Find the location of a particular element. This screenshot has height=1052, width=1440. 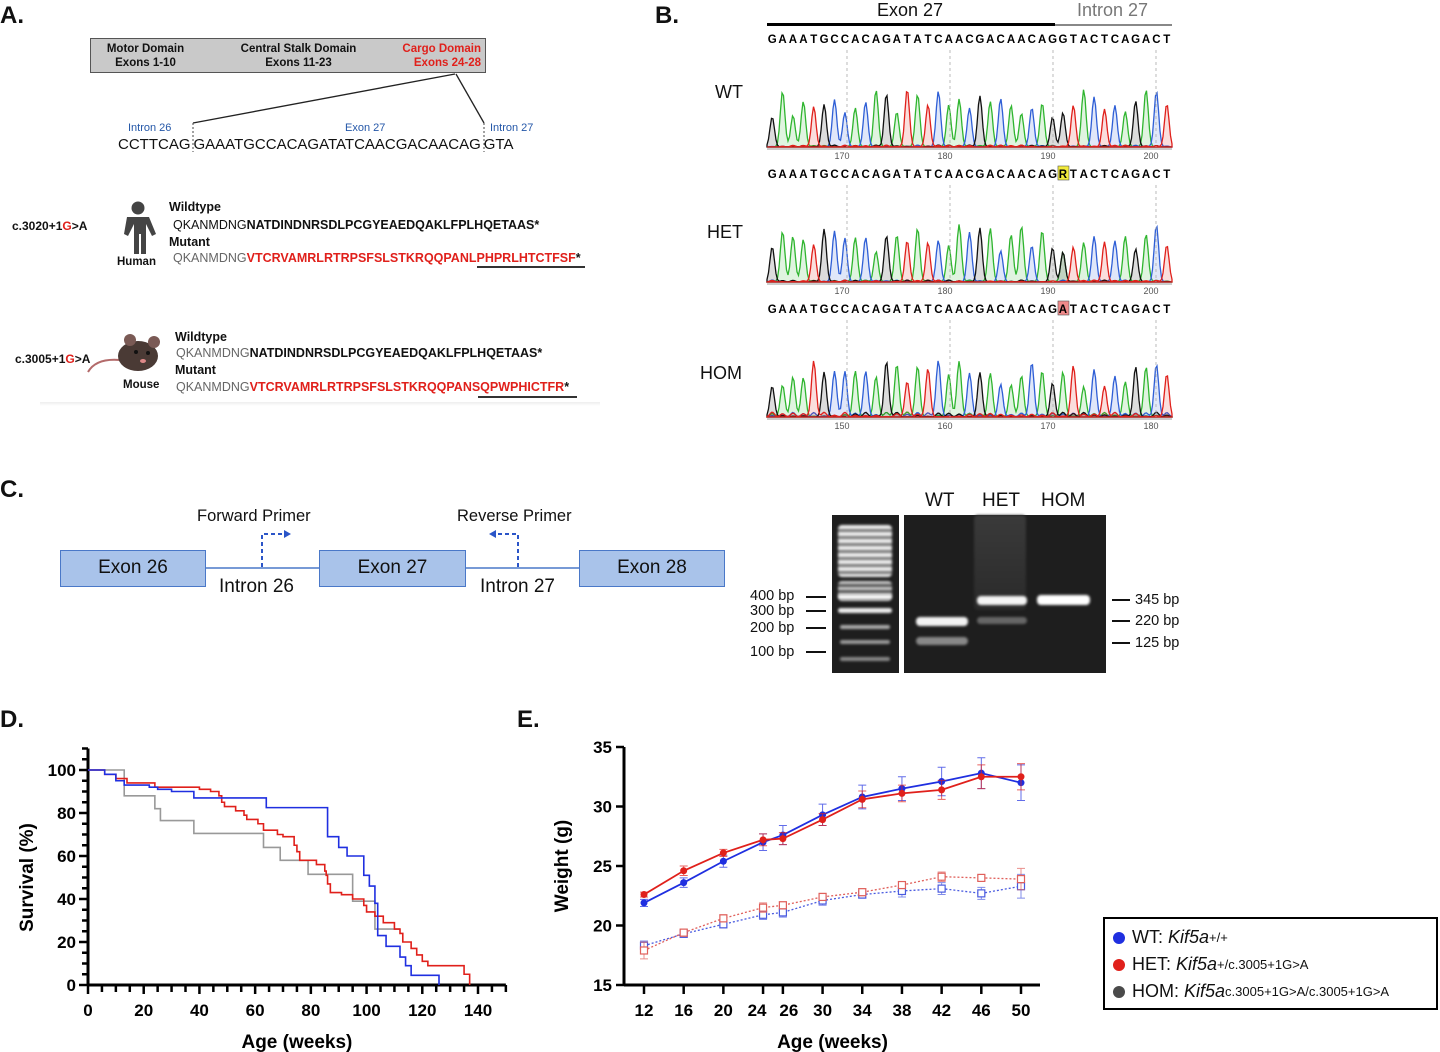

domain-exons: Exons 24-28 is located at coordinates (447, 63).